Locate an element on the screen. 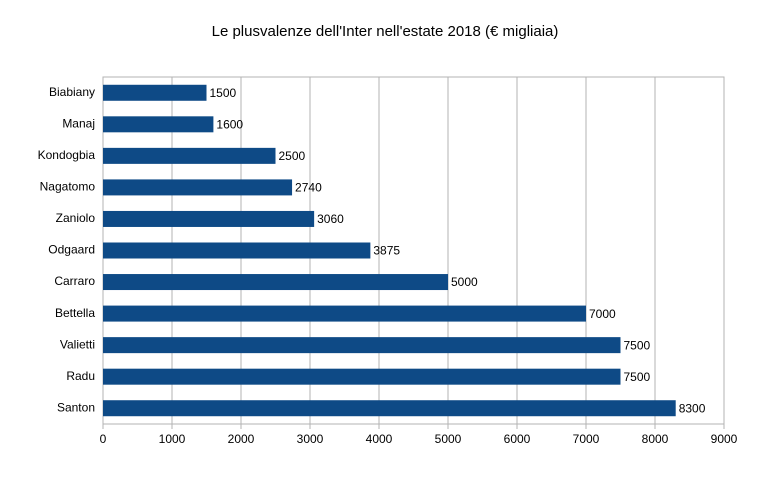 This screenshot has width=767, height=481. x-tick-label: 5000 is located at coordinates (448, 439).